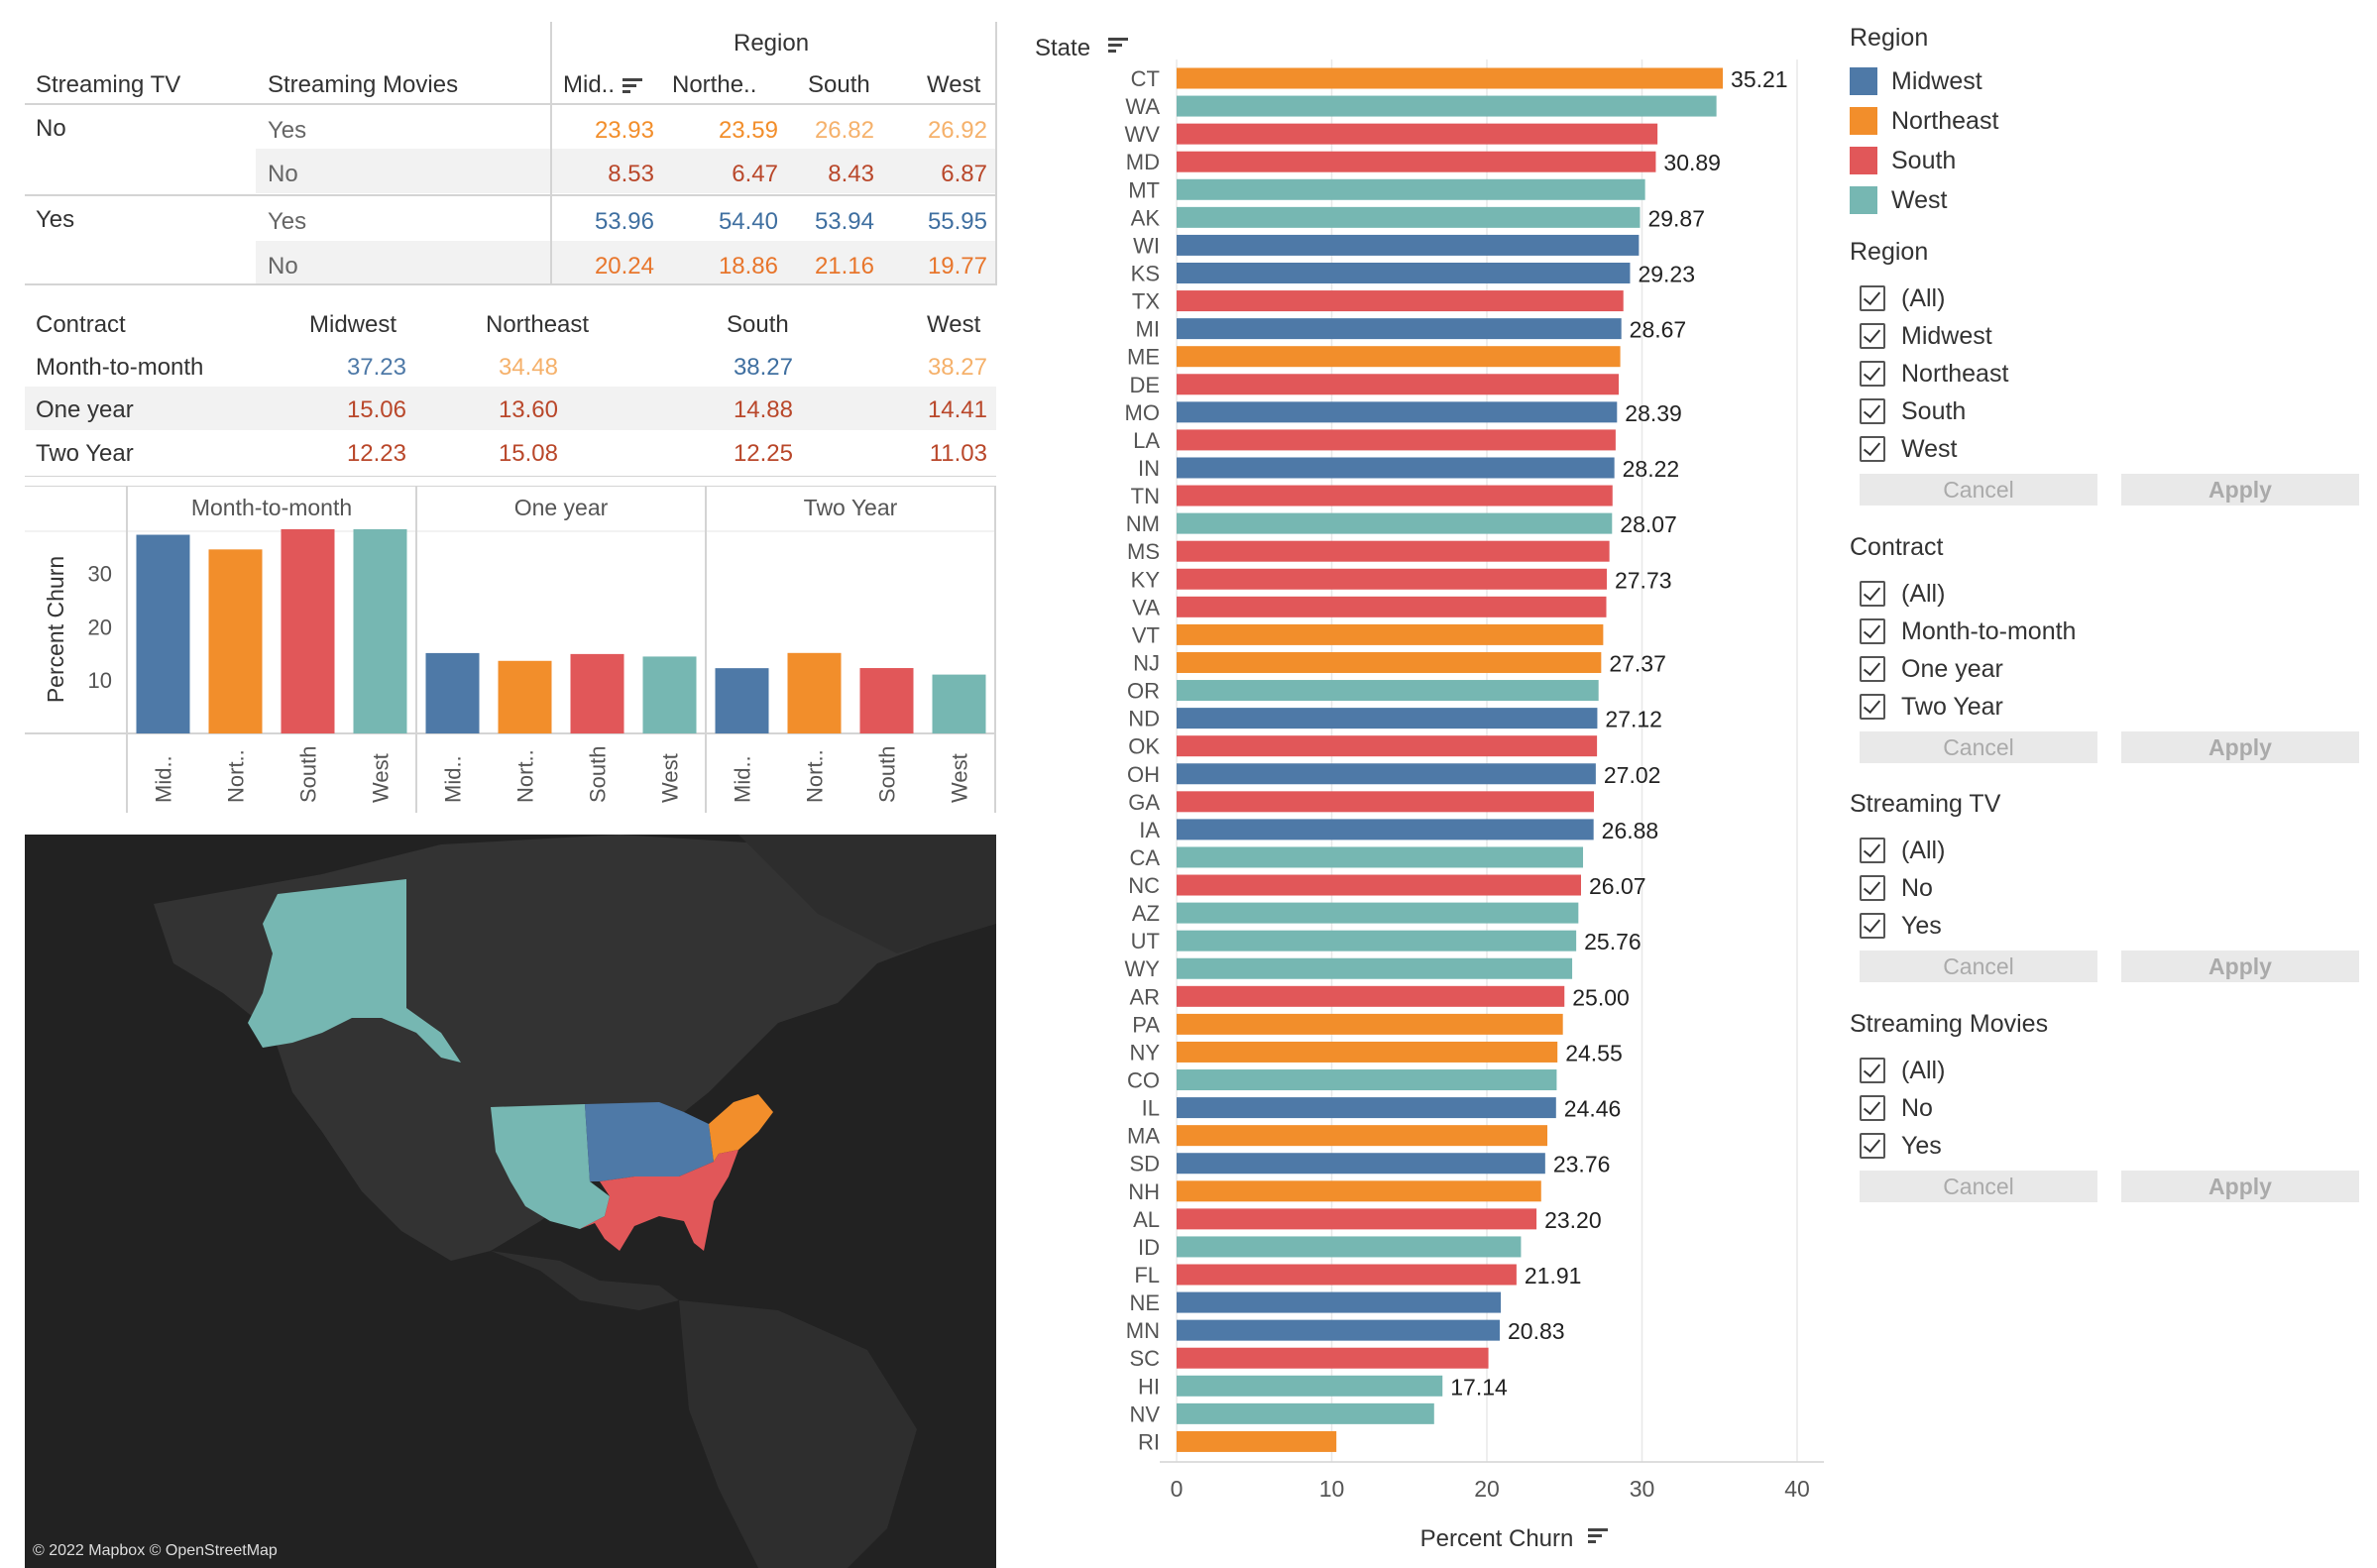  What do you see at coordinates (1598, 1535) in the screenshot?
I see `sort-icon` at bounding box center [1598, 1535].